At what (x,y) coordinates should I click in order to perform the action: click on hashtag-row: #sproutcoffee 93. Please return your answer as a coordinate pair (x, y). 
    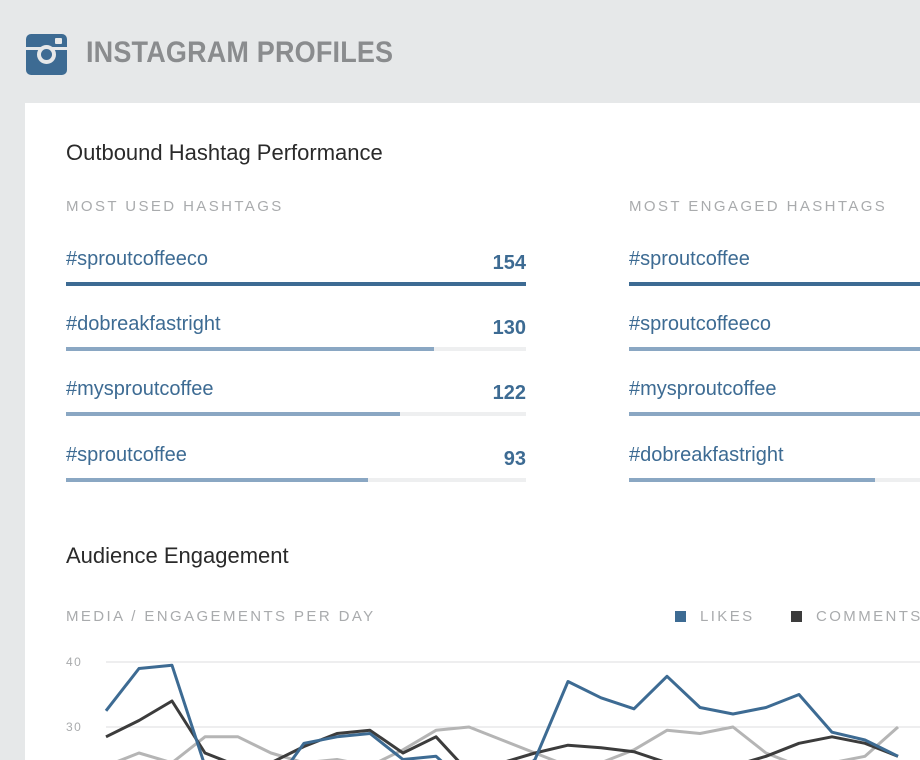
    Looking at the image, I should click on (296, 464).